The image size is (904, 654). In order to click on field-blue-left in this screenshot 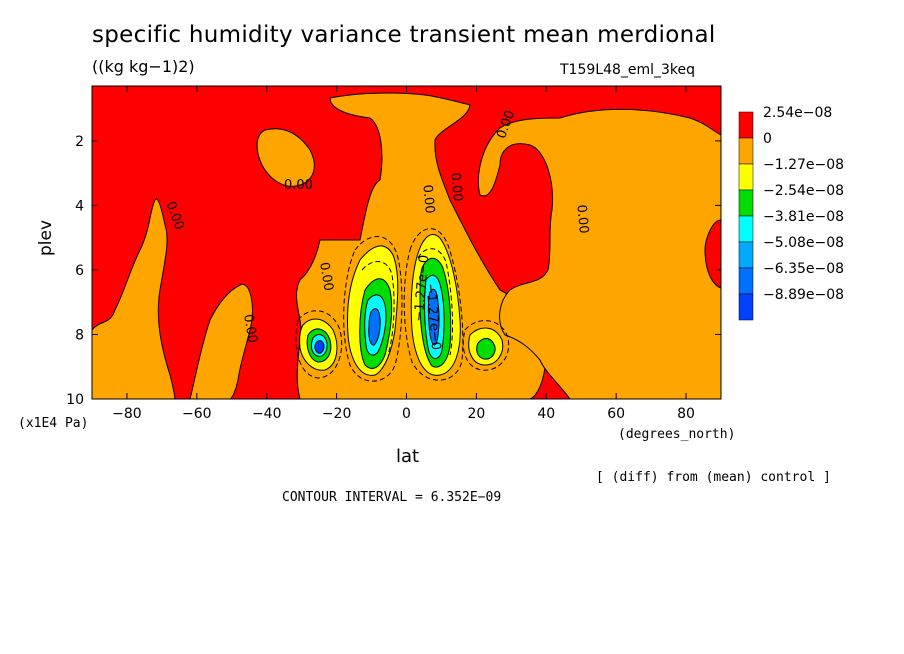, I will do `click(374, 327)`.